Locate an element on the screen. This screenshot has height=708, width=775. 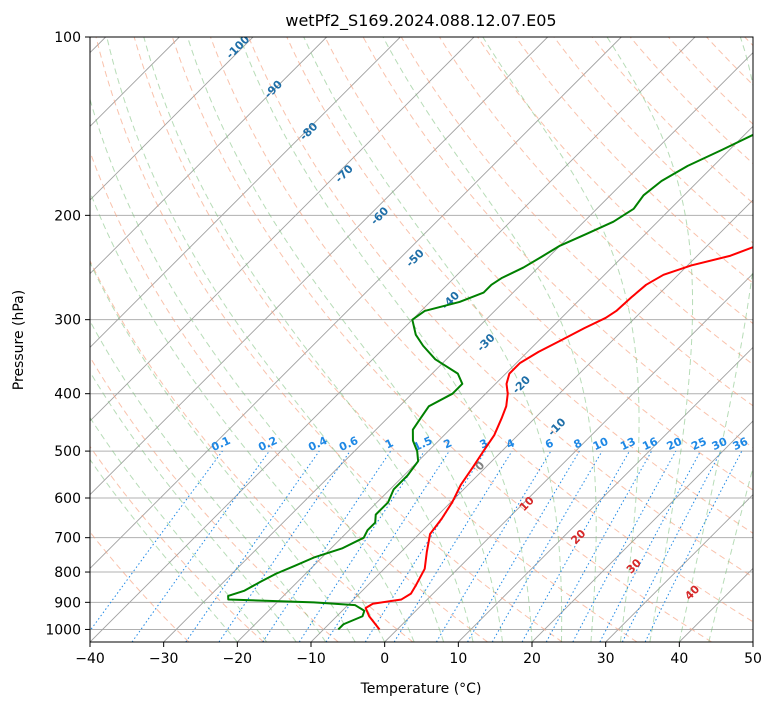
x-tick-label: 10 is located at coordinates (458, 659).